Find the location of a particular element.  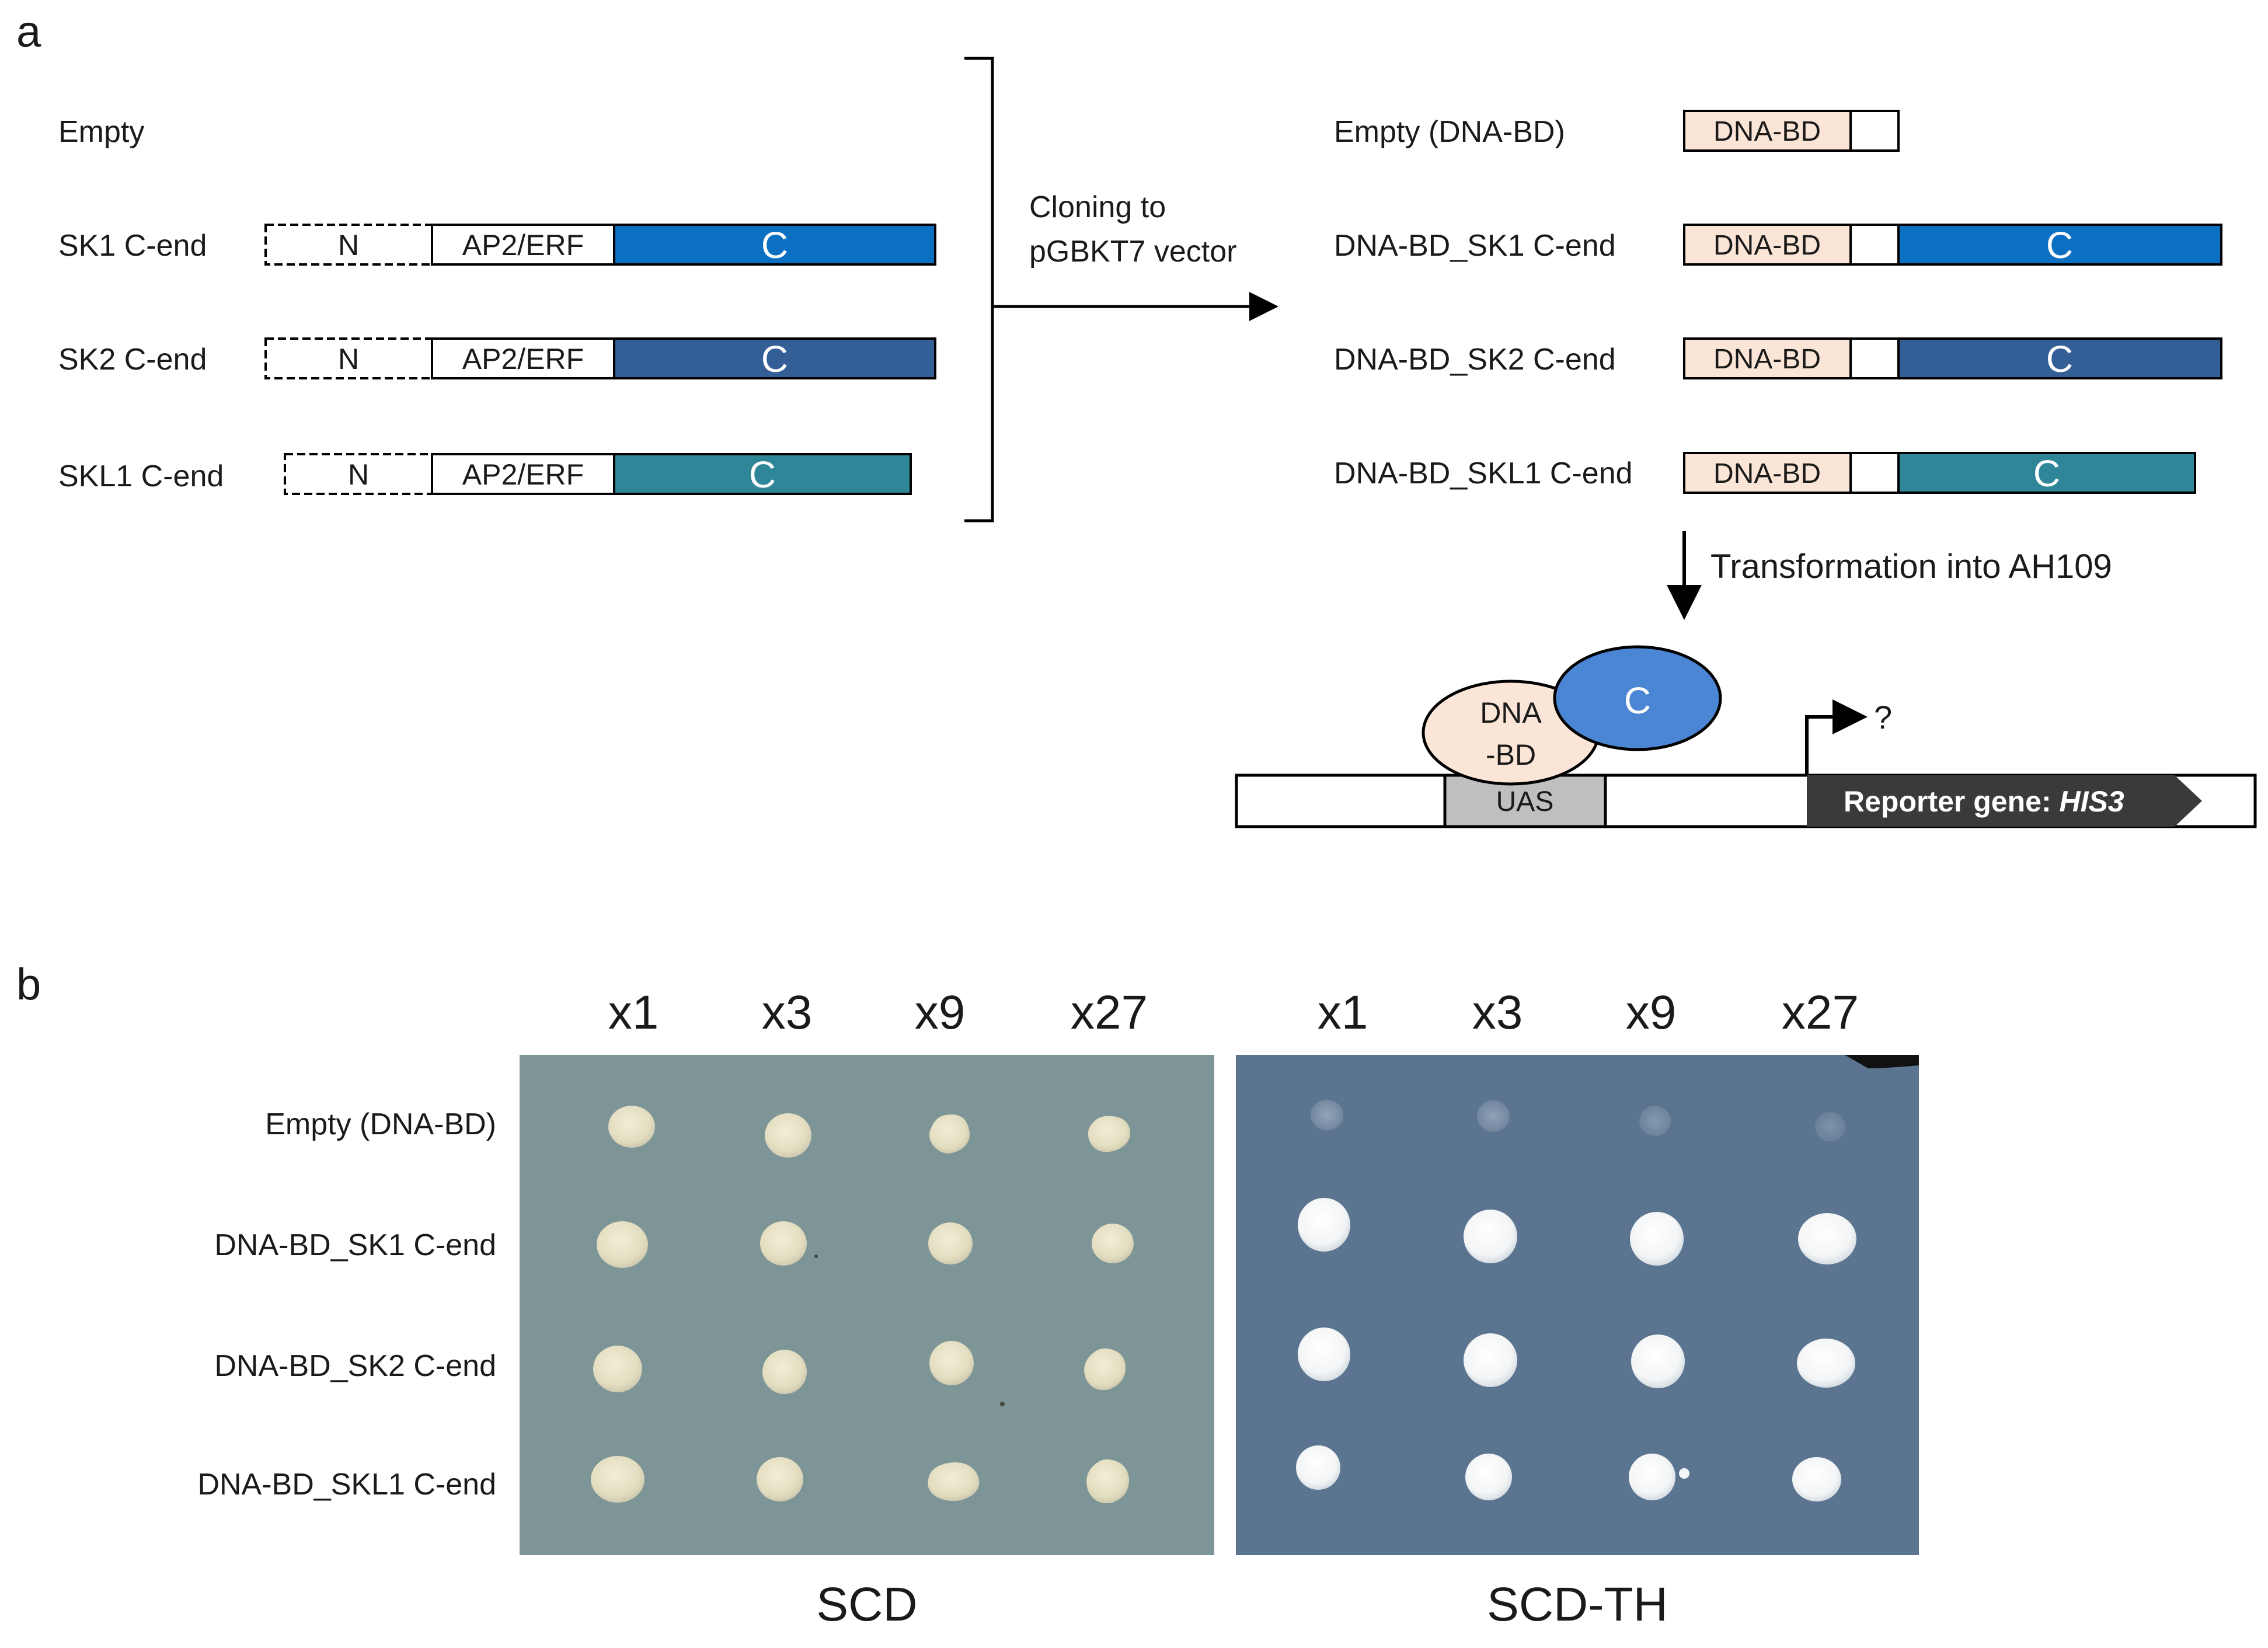

right-row-label-empty: Empty (DNA-BD) is located at coordinates (1449, 132).